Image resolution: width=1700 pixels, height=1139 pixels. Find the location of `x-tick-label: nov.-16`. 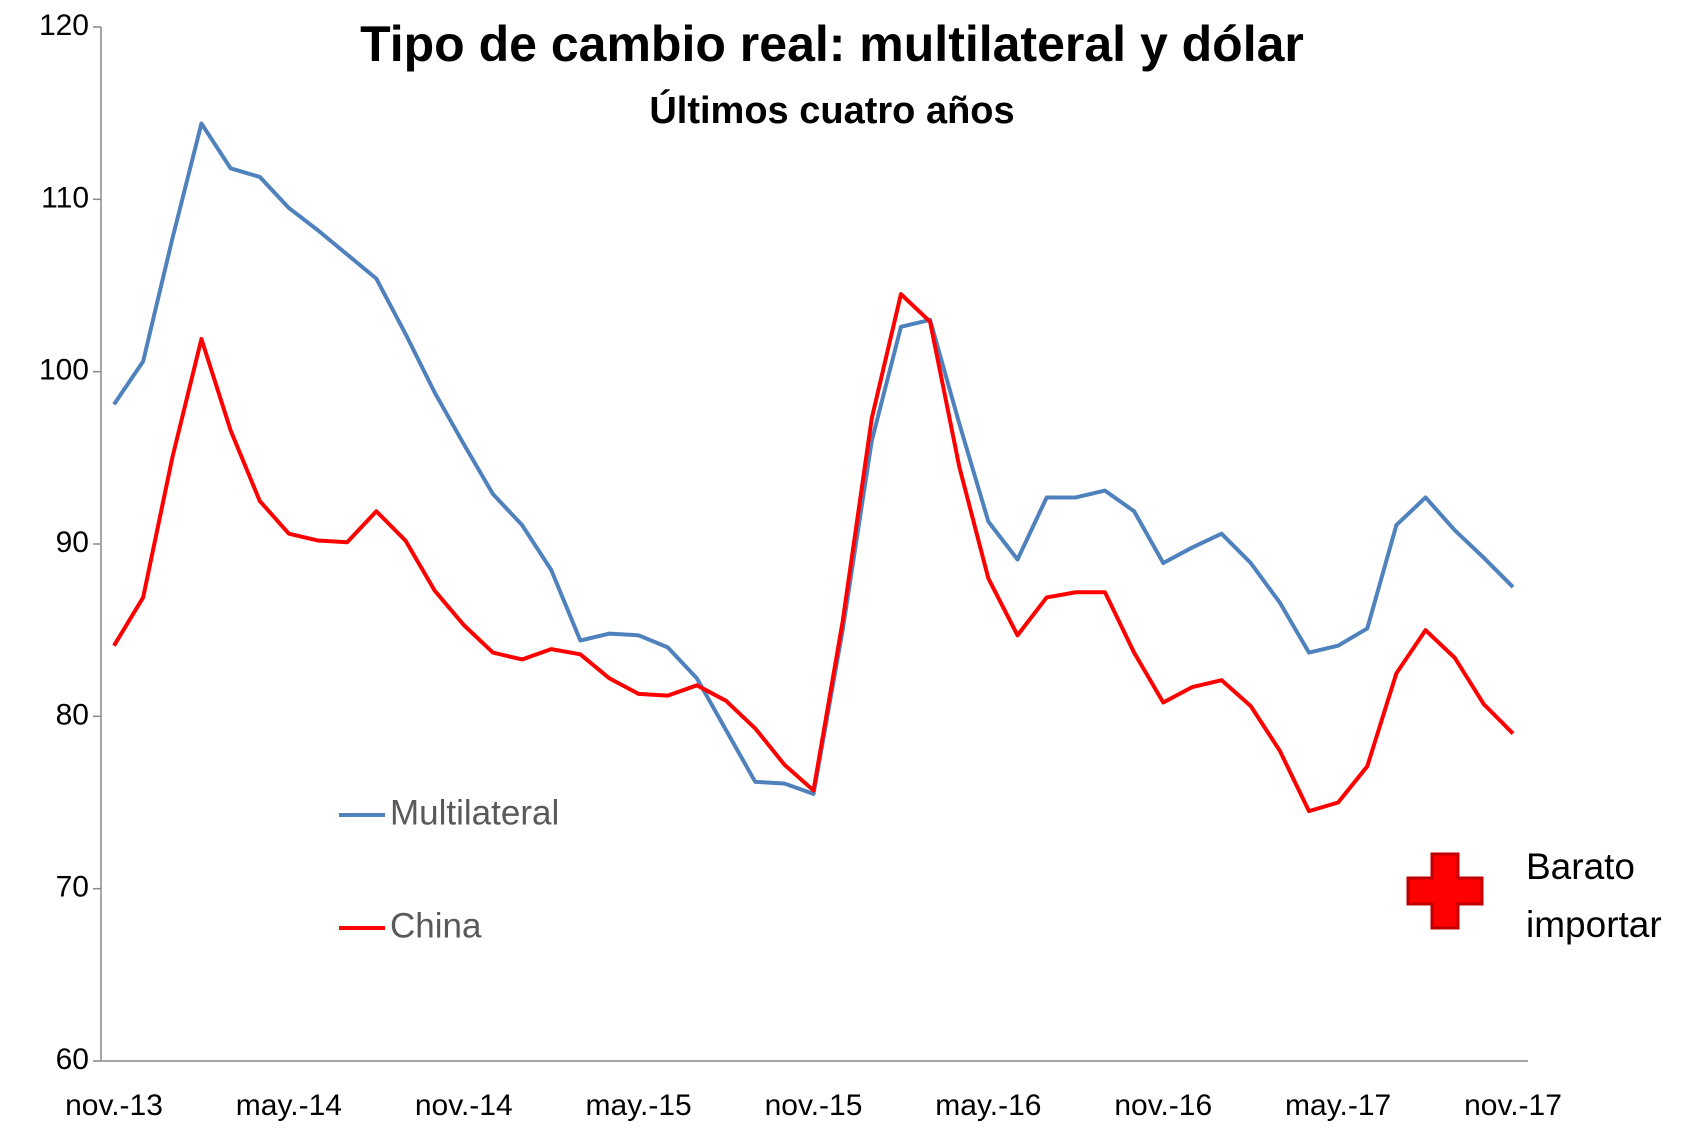

x-tick-label: nov.-16 is located at coordinates (1163, 1105).